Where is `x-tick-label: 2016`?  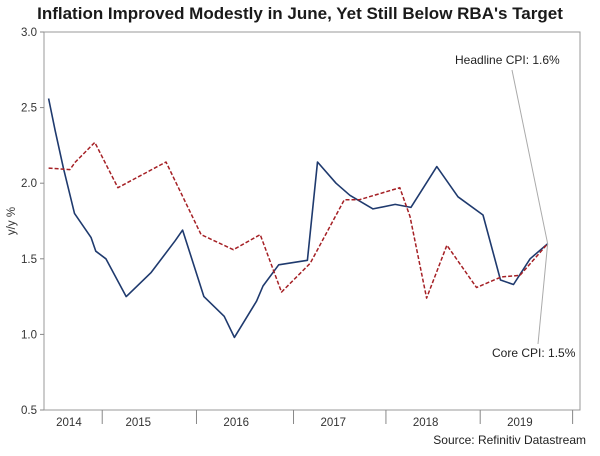
x-tick-label: 2016 is located at coordinates (236, 423).